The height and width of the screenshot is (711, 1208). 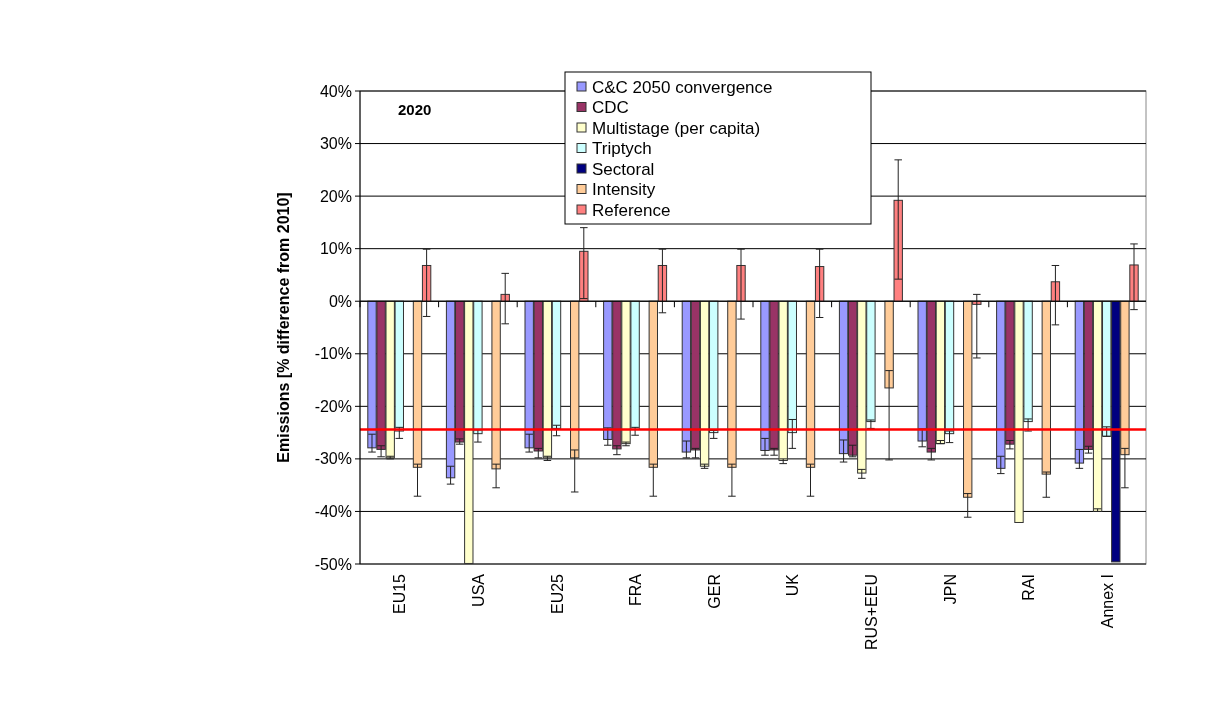 What do you see at coordinates (335, 196) in the screenshot?
I see `y-tick-label: 20%` at bounding box center [335, 196].